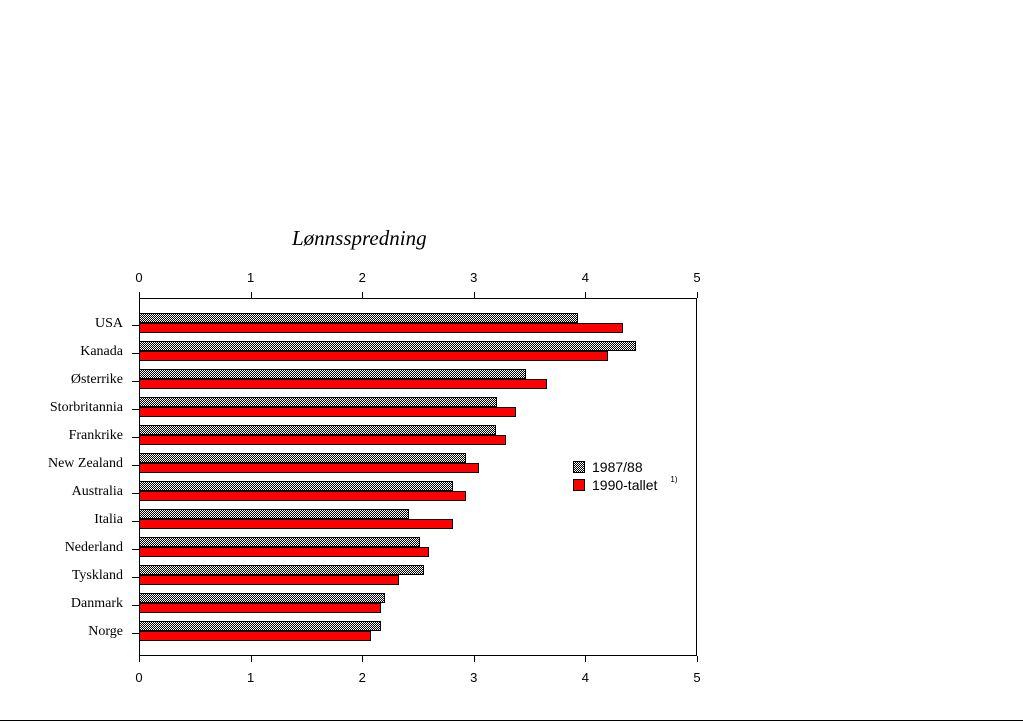 The height and width of the screenshot is (724, 1023). What do you see at coordinates (96, 603) in the screenshot?
I see `category-label: Danmark` at bounding box center [96, 603].